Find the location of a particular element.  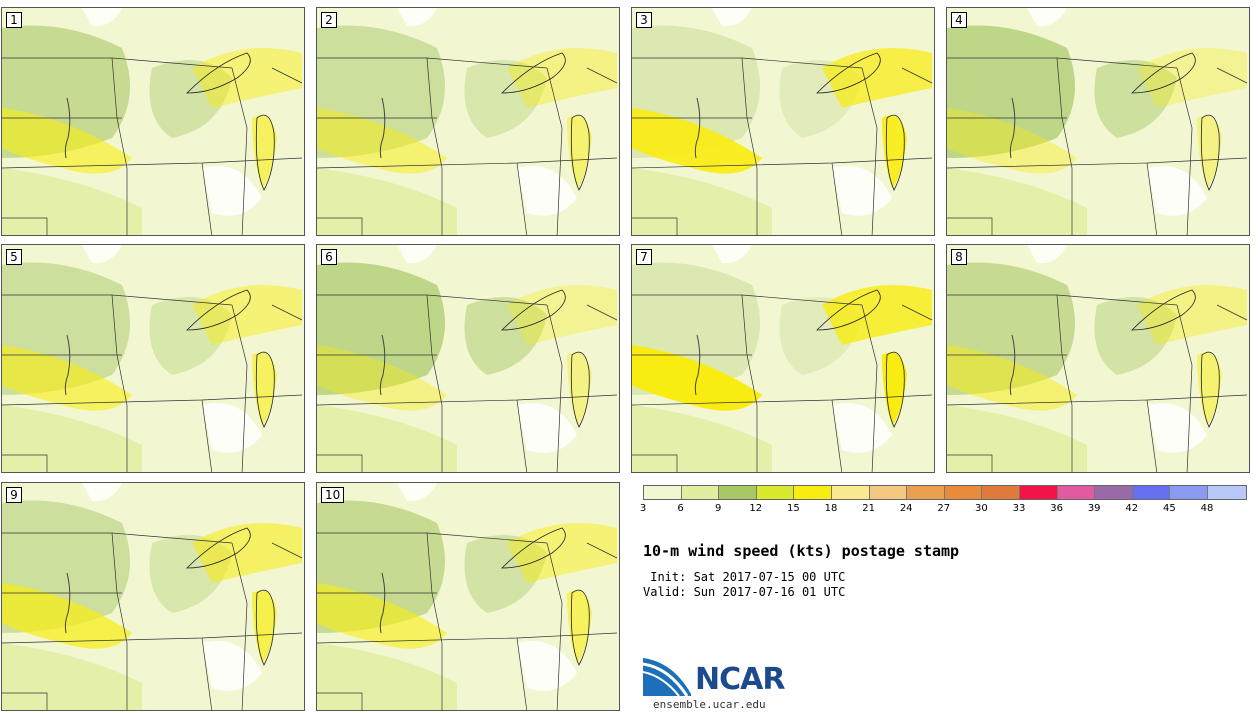

legend-color-bar is located at coordinates (945, 492).